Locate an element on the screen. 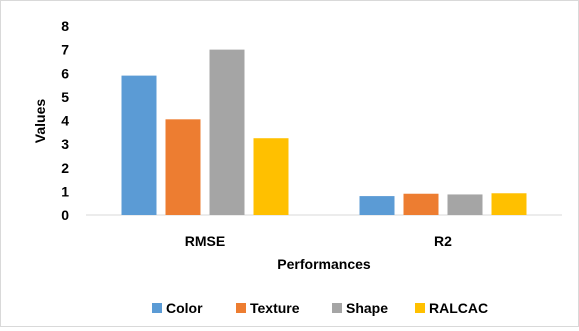  legend-swatch-ralcac is located at coordinates (420, 308).